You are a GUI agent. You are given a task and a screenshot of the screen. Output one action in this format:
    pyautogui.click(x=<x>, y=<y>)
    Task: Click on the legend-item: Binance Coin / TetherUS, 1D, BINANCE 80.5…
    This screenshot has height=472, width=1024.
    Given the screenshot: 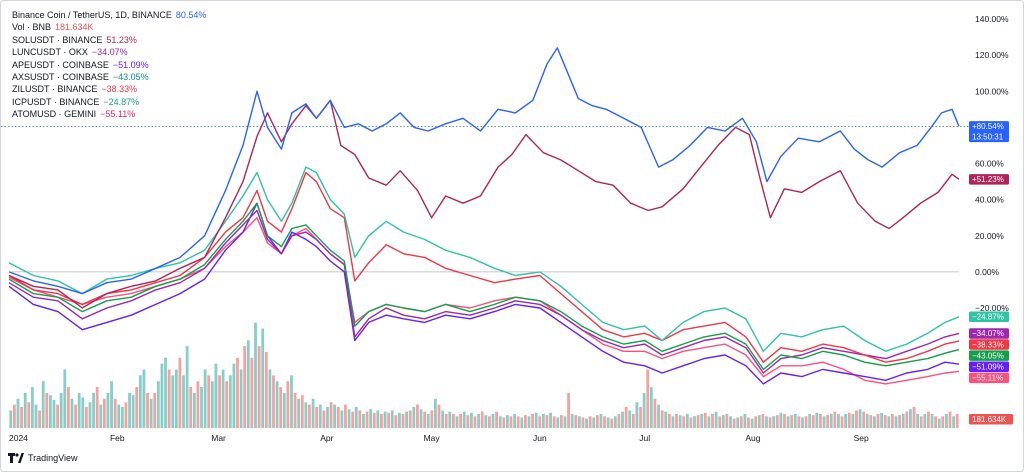 What is the action you would take?
    pyautogui.click(x=109, y=15)
    